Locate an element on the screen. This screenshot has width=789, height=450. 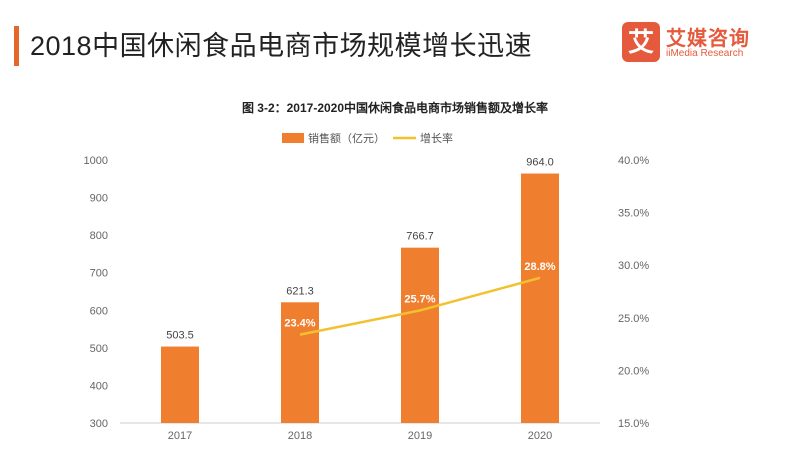
y-right-tick-label: 20.0% is located at coordinates (633, 371).